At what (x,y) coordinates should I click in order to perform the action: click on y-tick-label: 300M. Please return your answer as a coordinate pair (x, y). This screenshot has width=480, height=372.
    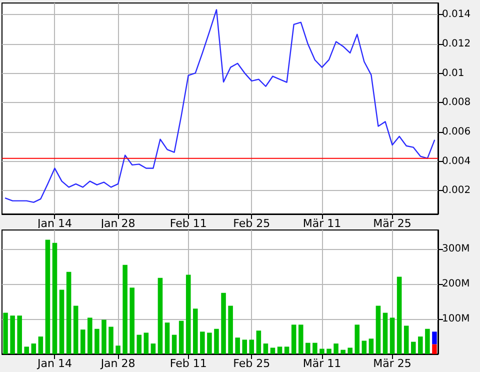
    Looking at the image, I should click on (456, 249).